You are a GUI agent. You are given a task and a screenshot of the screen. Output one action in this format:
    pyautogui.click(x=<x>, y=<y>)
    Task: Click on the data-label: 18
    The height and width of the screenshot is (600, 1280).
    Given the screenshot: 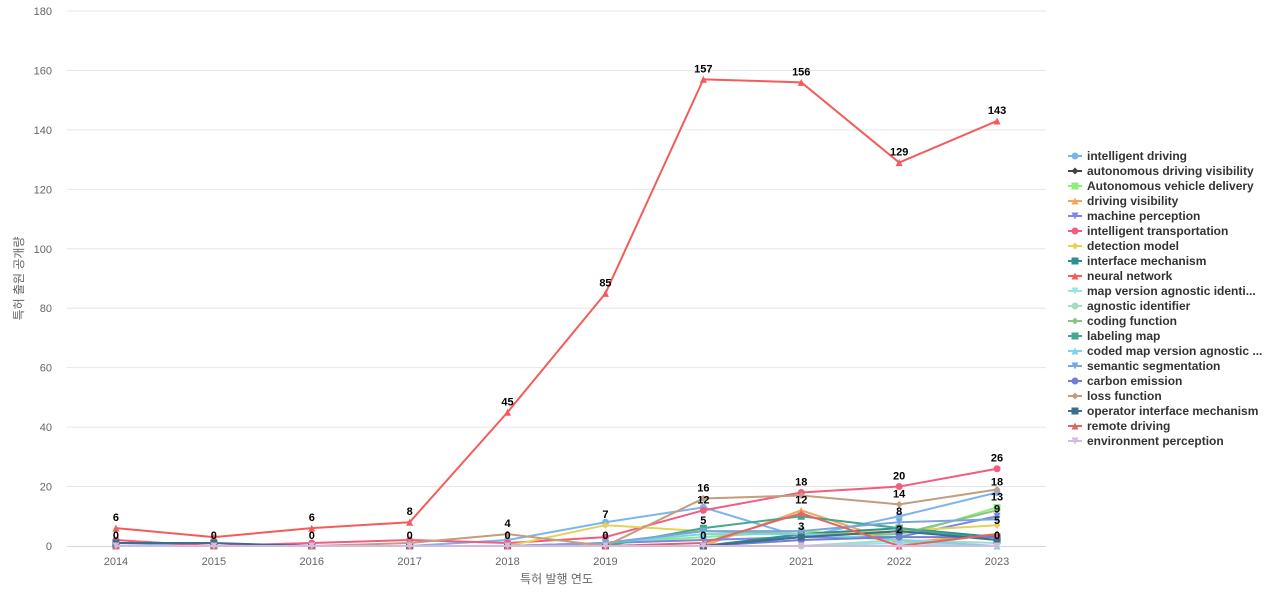 What is the action you would take?
    pyautogui.click(x=997, y=483)
    